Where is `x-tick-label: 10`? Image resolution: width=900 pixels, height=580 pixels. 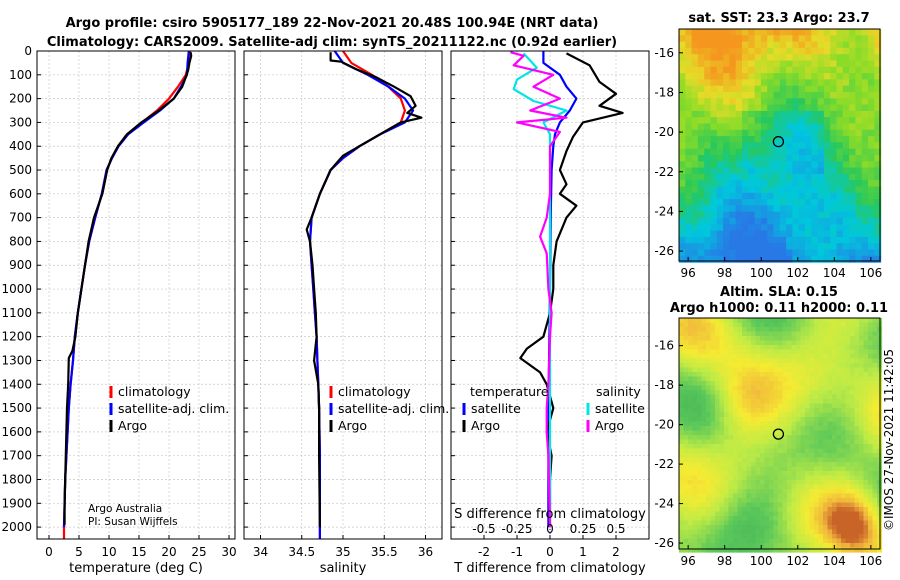
x-tick-label: 10 is located at coordinates (108, 552).